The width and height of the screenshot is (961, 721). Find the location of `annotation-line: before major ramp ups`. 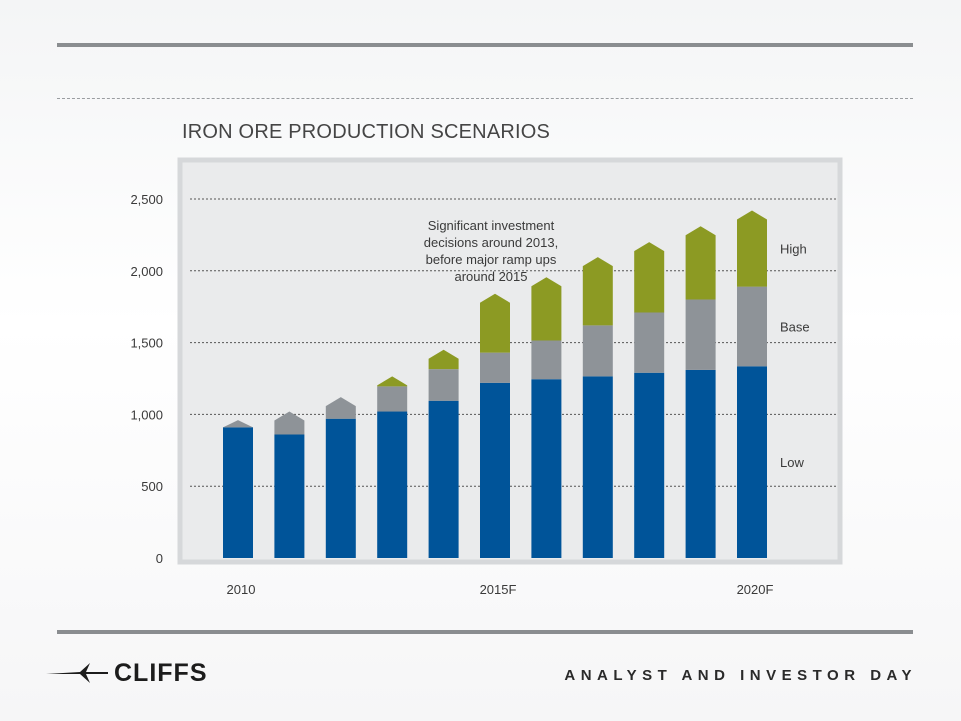

annotation-line: before major ramp ups is located at coordinates (491, 259).